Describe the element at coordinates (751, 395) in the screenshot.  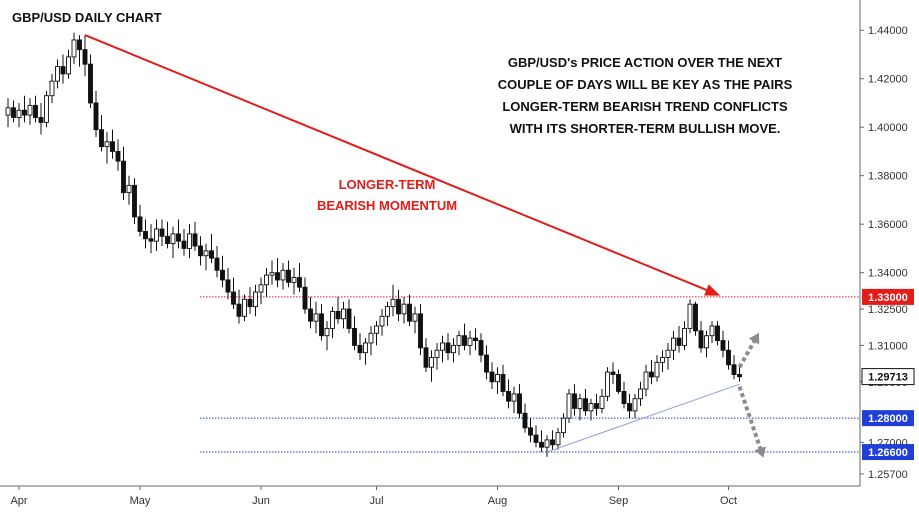
I see `projection-arrows` at that location.